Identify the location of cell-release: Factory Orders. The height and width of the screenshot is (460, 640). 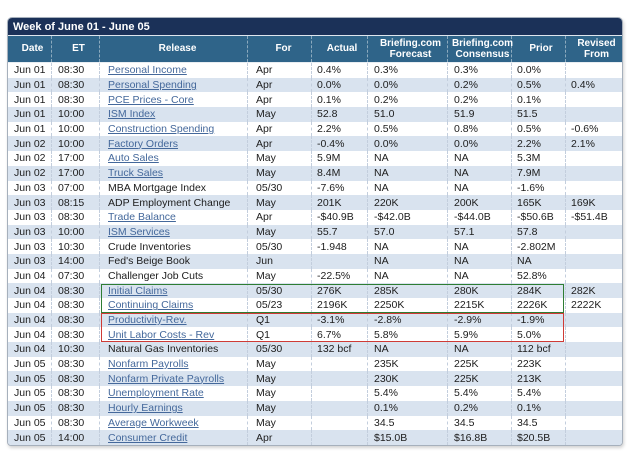
(173, 144).